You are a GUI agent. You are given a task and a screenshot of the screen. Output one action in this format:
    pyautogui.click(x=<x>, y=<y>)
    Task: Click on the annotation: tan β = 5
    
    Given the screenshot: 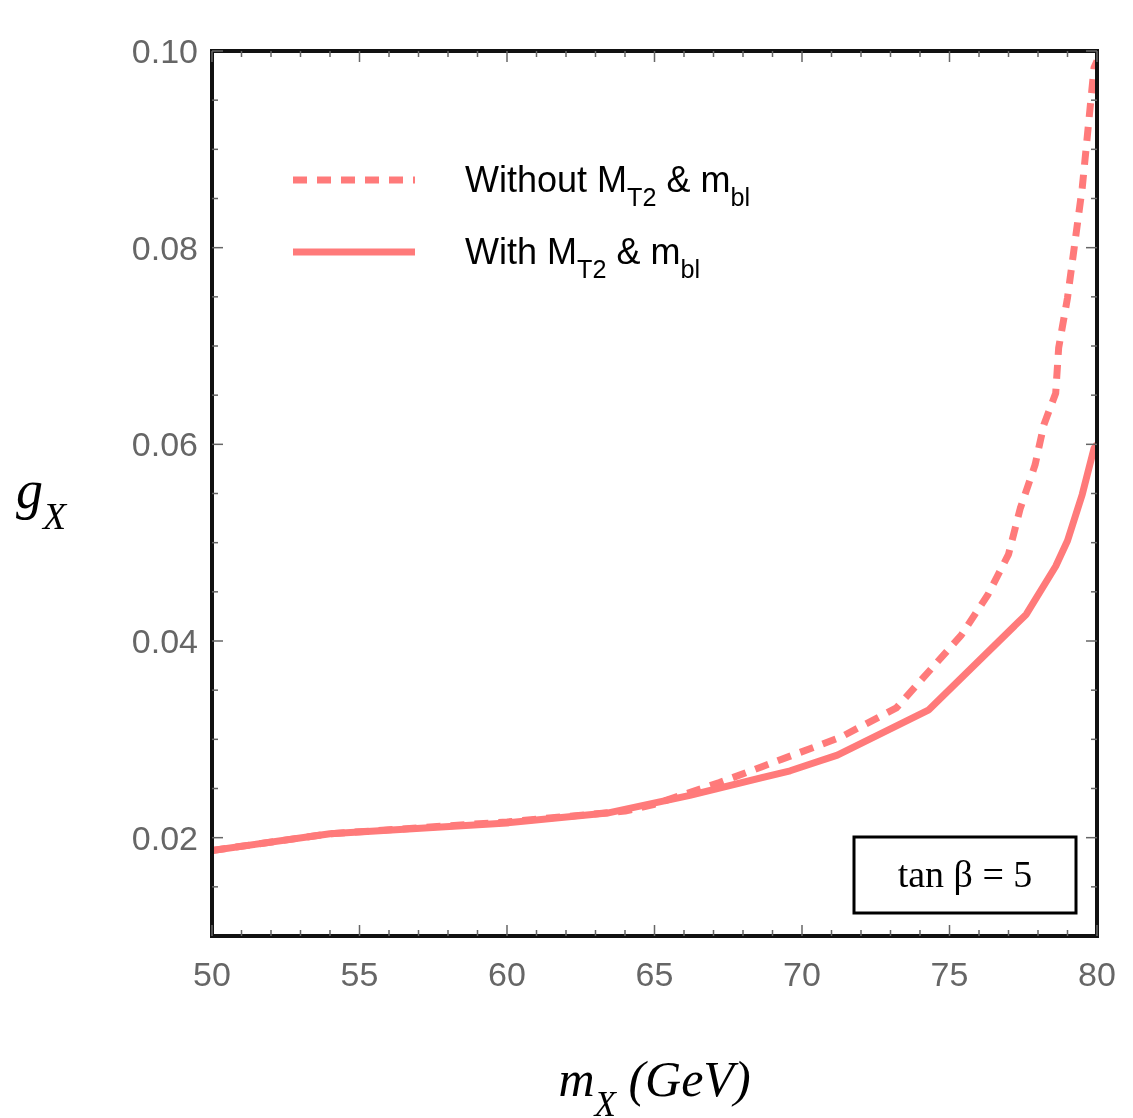 What is the action you would take?
    pyautogui.click(x=965, y=874)
    